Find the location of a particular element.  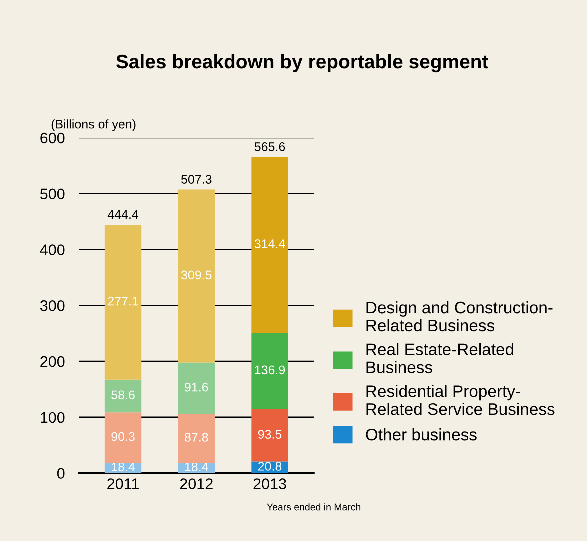

y-tick-label: 400 is located at coordinates (52, 250).